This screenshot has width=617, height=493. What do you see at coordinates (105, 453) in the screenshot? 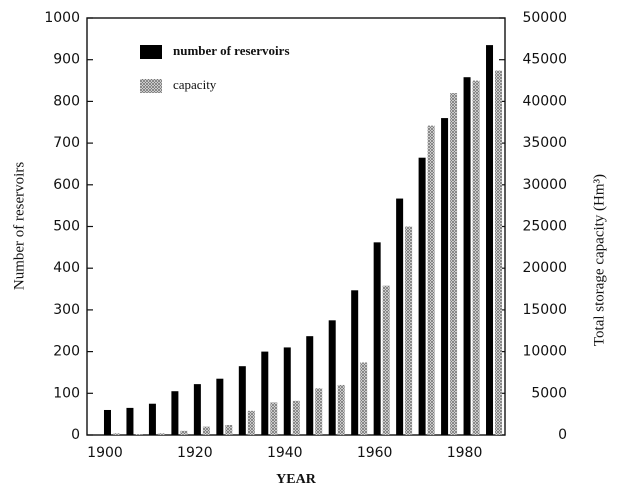
I see `x-tick-label: 1900` at bounding box center [105, 453].